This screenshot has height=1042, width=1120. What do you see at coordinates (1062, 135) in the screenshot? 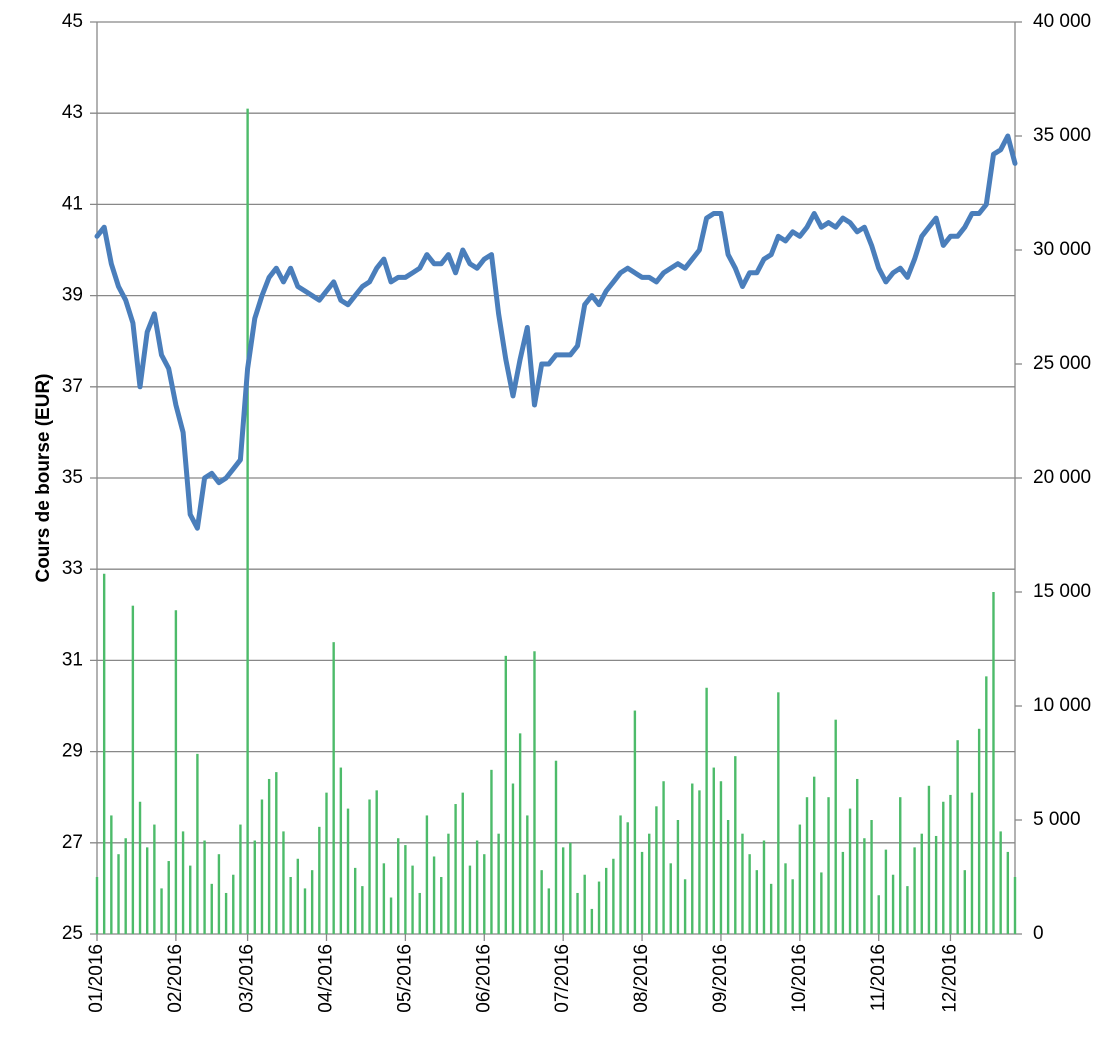
I see `y2-tick-label: 35 000` at bounding box center [1062, 135].